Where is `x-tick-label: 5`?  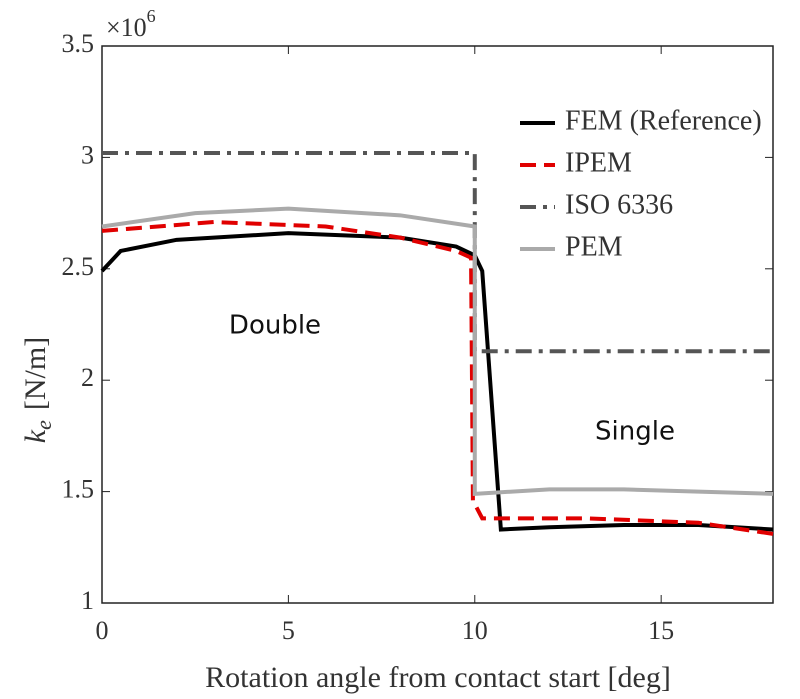
x-tick-label: 5 is located at coordinates (288, 630).